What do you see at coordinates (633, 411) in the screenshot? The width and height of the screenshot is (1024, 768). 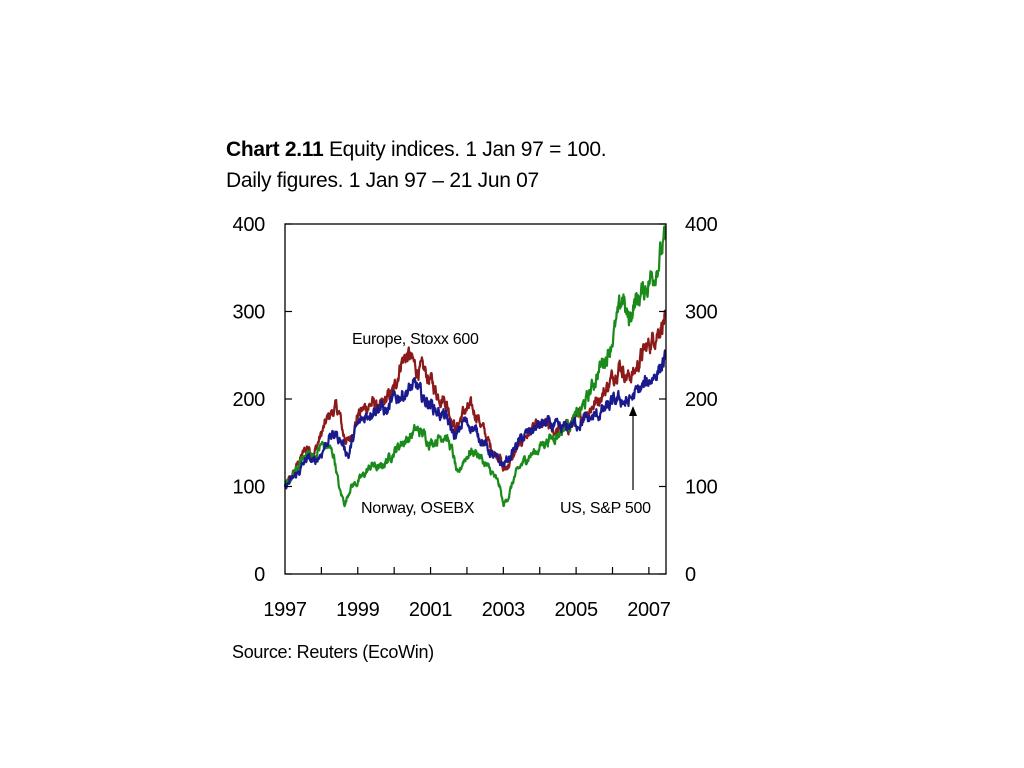 I see `us-arrow-head` at bounding box center [633, 411].